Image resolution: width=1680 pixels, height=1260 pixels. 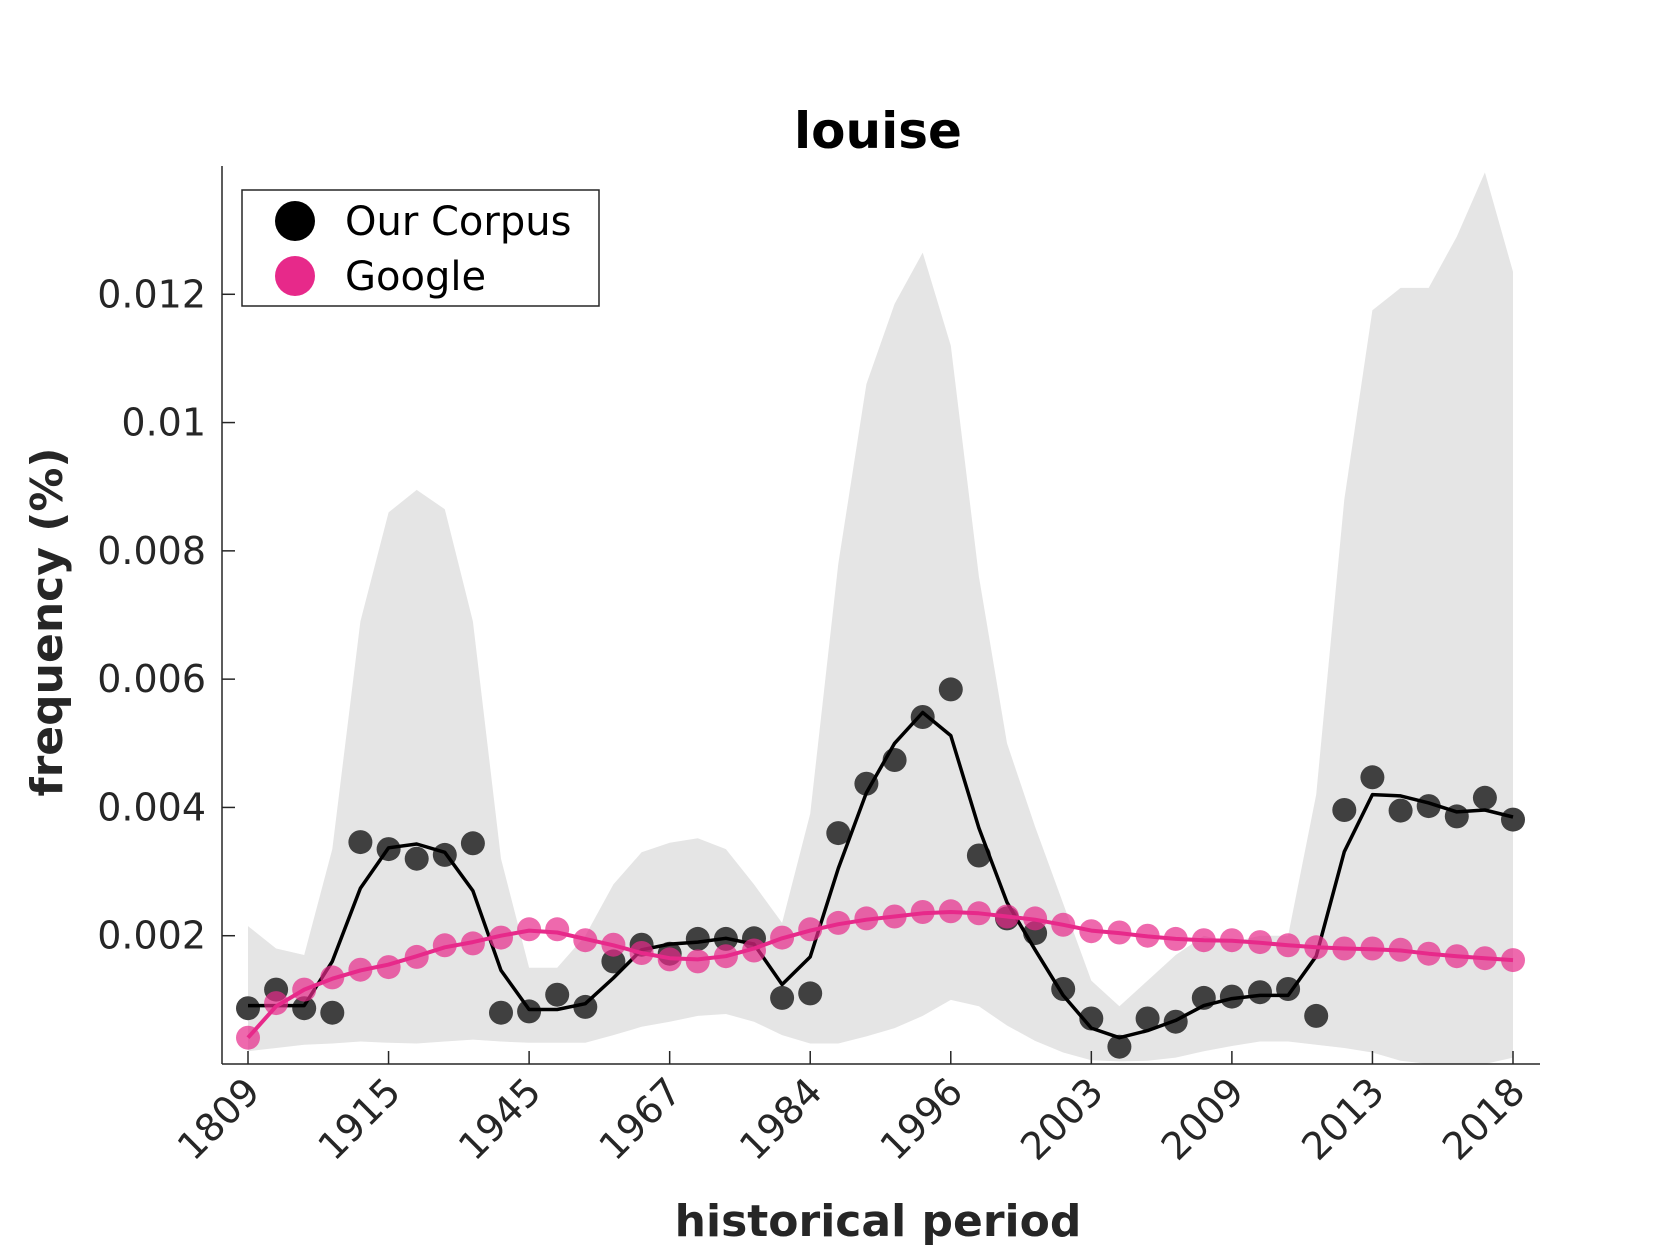 What do you see at coordinates (163, 423) in the screenshot?
I see `y-tick-label: 0.01` at bounding box center [163, 423].